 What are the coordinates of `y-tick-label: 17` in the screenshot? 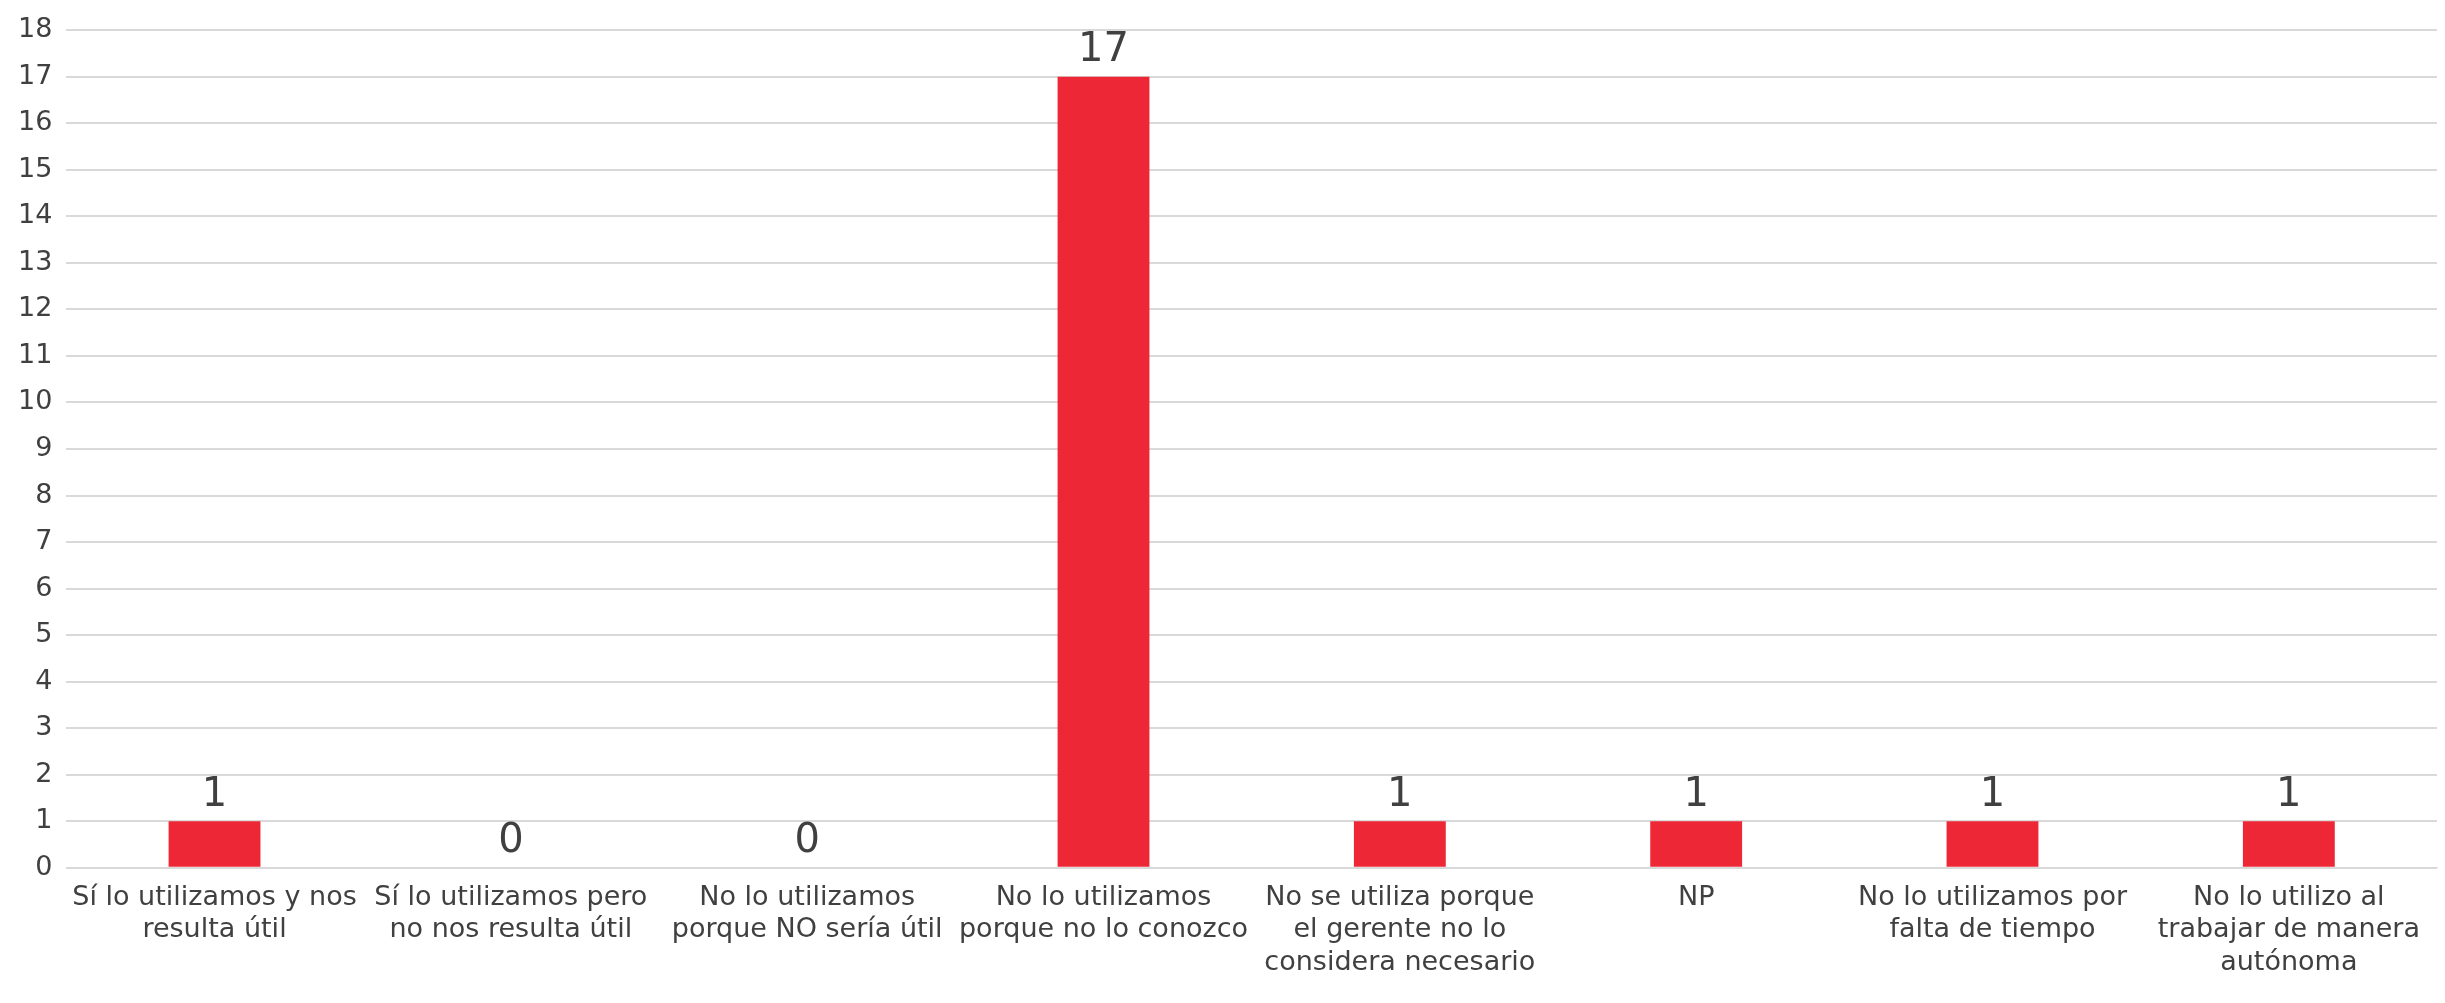 It's located at (35, 74).